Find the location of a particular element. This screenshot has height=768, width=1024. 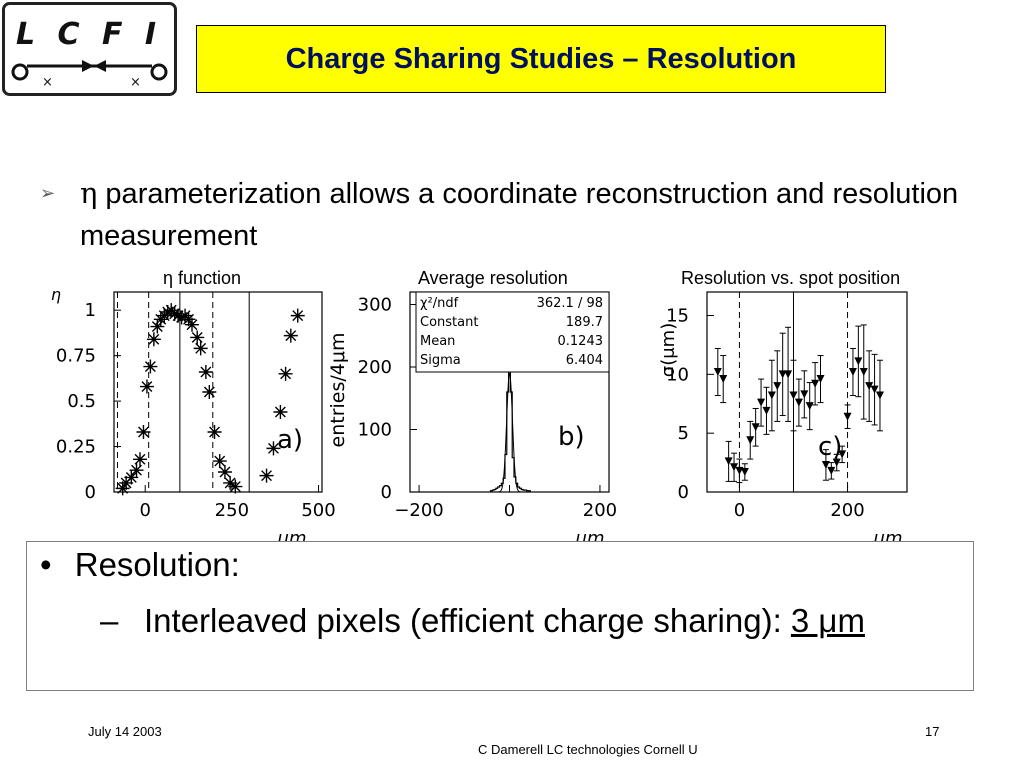

stats-value: 189.7 is located at coordinates (584, 322).